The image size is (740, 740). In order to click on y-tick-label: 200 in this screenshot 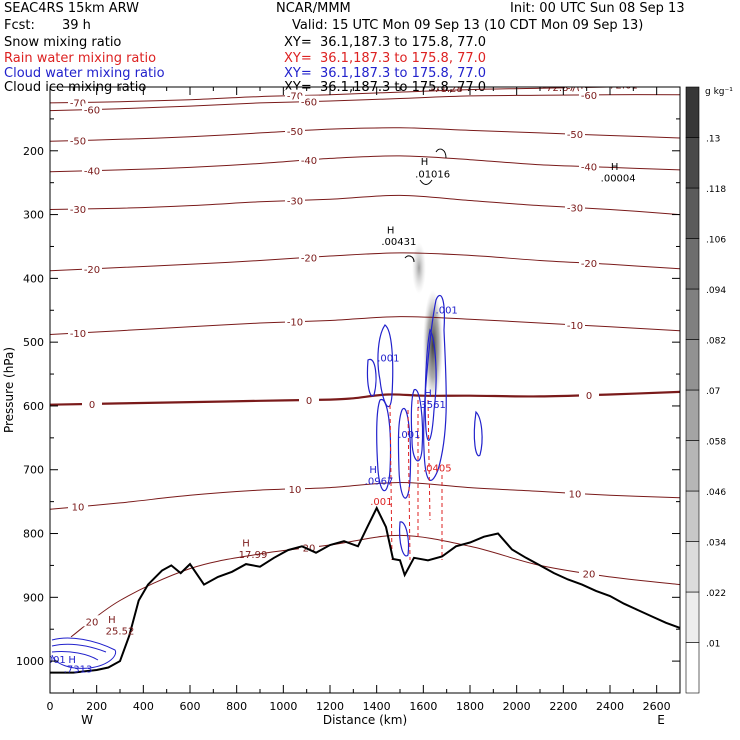, I will do `click(33, 151)`.